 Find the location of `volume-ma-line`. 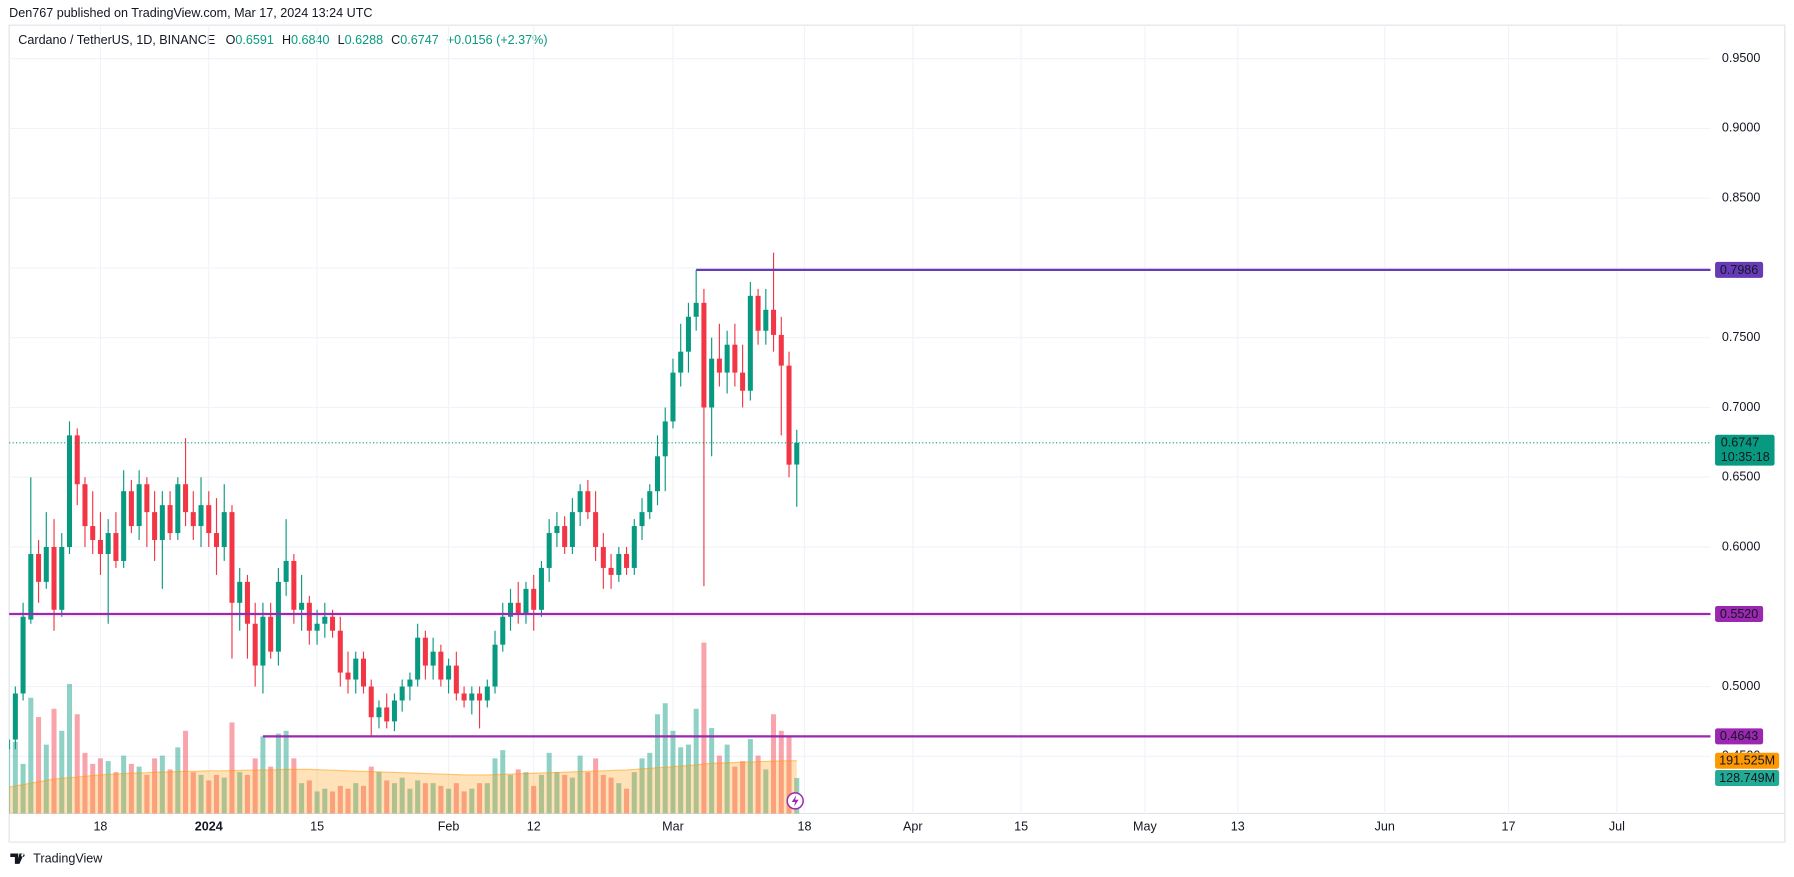

volume-ma-line is located at coordinates (403, 774).